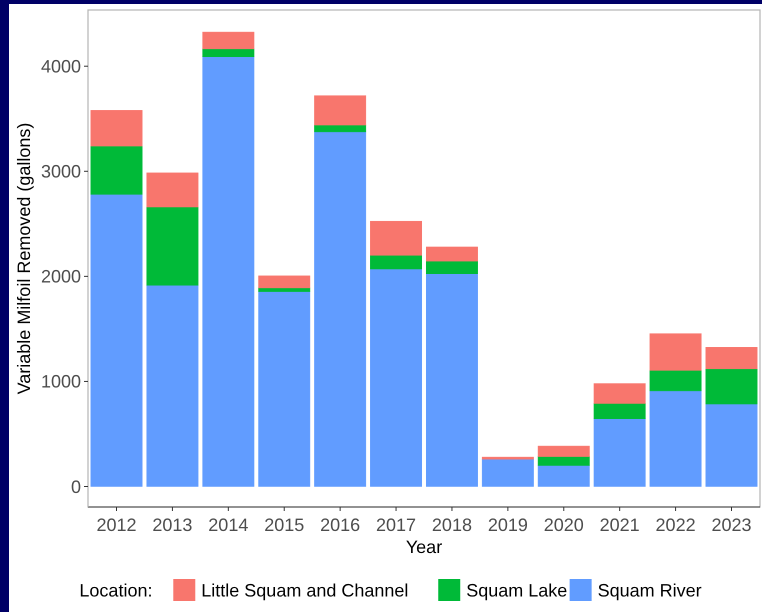 This screenshot has height=612, width=762. What do you see at coordinates (620, 525) in the screenshot?
I see `x-tick-label: 2021` at bounding box center [620, 525].